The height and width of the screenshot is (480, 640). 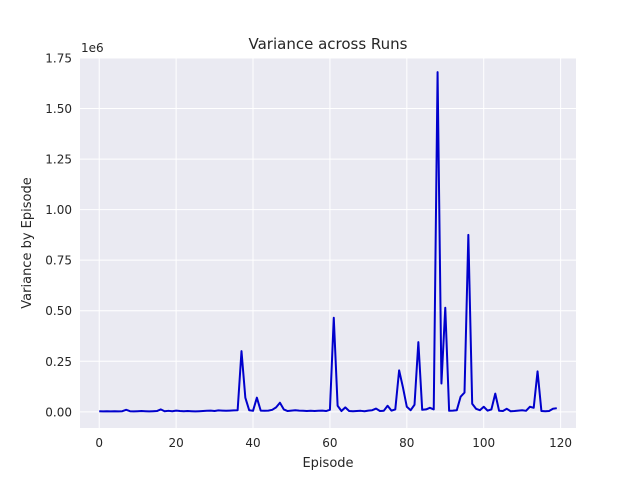 I want to click on chart-title: Variance across Runs, so click(x=328, y=44).